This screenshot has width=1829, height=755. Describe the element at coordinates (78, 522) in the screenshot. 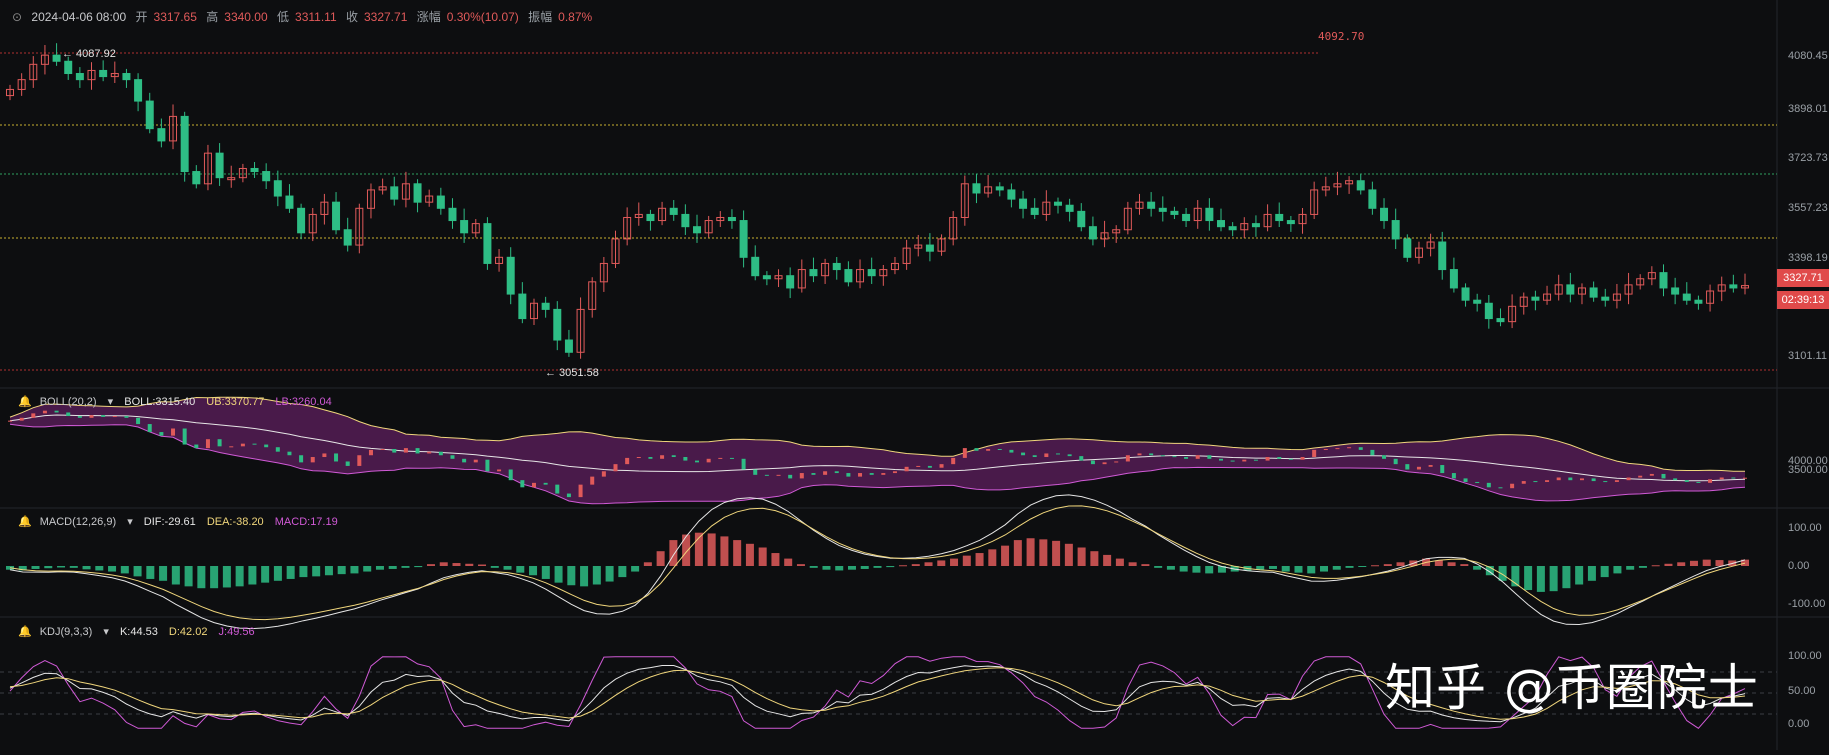

I see `macd-name: MACD(12,26,9)` at that location.